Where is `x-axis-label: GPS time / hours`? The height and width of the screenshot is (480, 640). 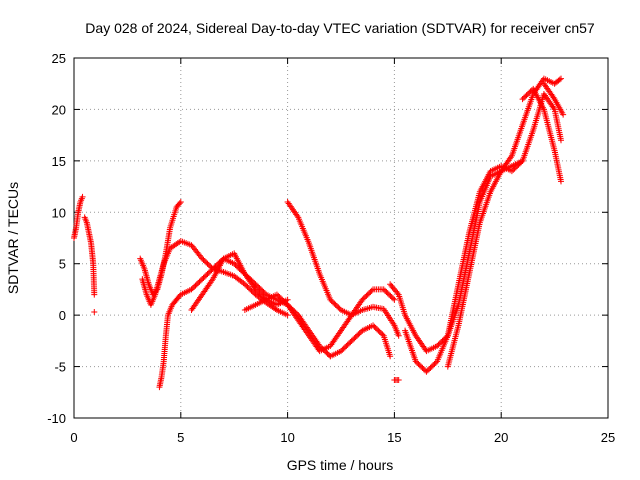
x-axis-label: GPS time / hours is located at coordinates (340, 465).